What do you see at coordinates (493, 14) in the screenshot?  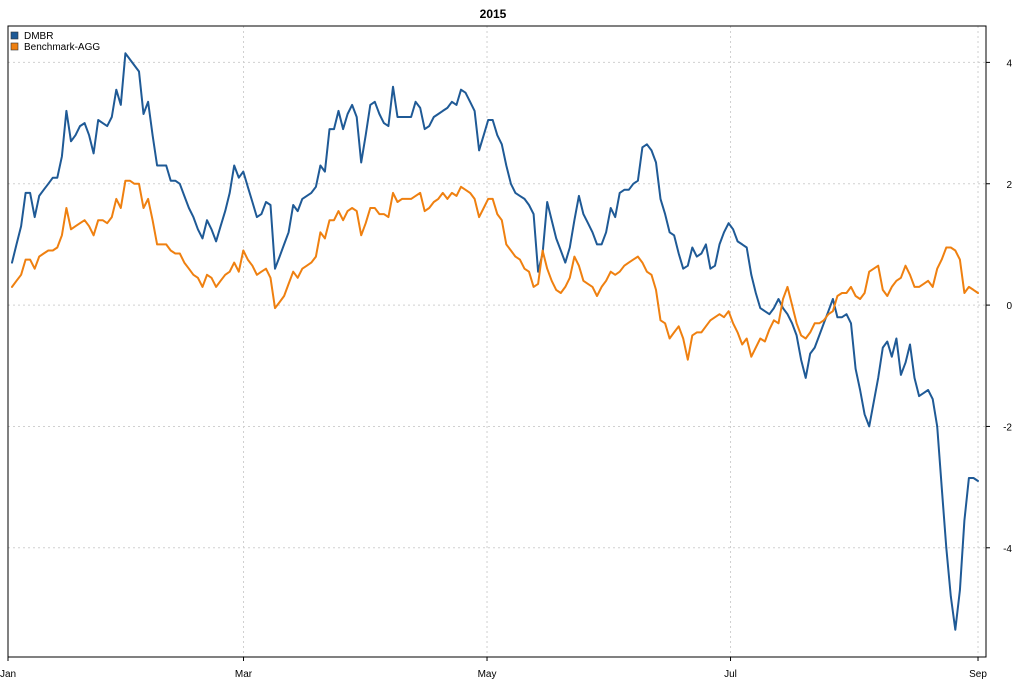 I see `chart-title: 2015` at bounding box center [493, 14].